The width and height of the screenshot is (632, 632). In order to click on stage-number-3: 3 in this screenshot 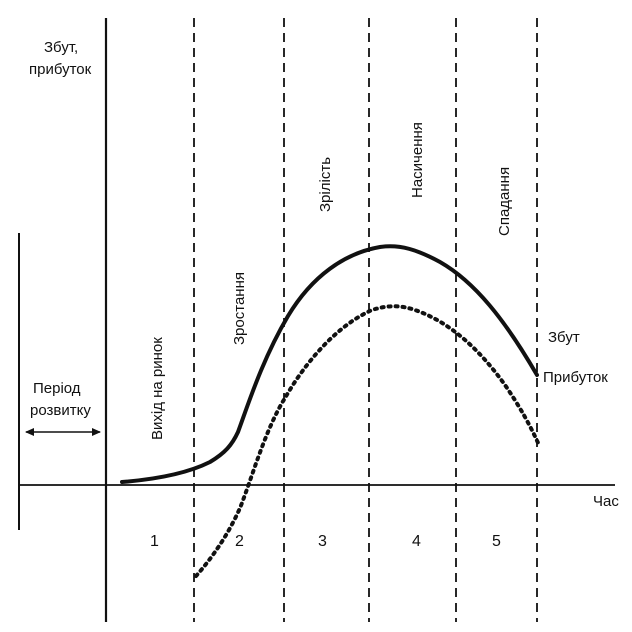, I will do `click(322, 541)`.